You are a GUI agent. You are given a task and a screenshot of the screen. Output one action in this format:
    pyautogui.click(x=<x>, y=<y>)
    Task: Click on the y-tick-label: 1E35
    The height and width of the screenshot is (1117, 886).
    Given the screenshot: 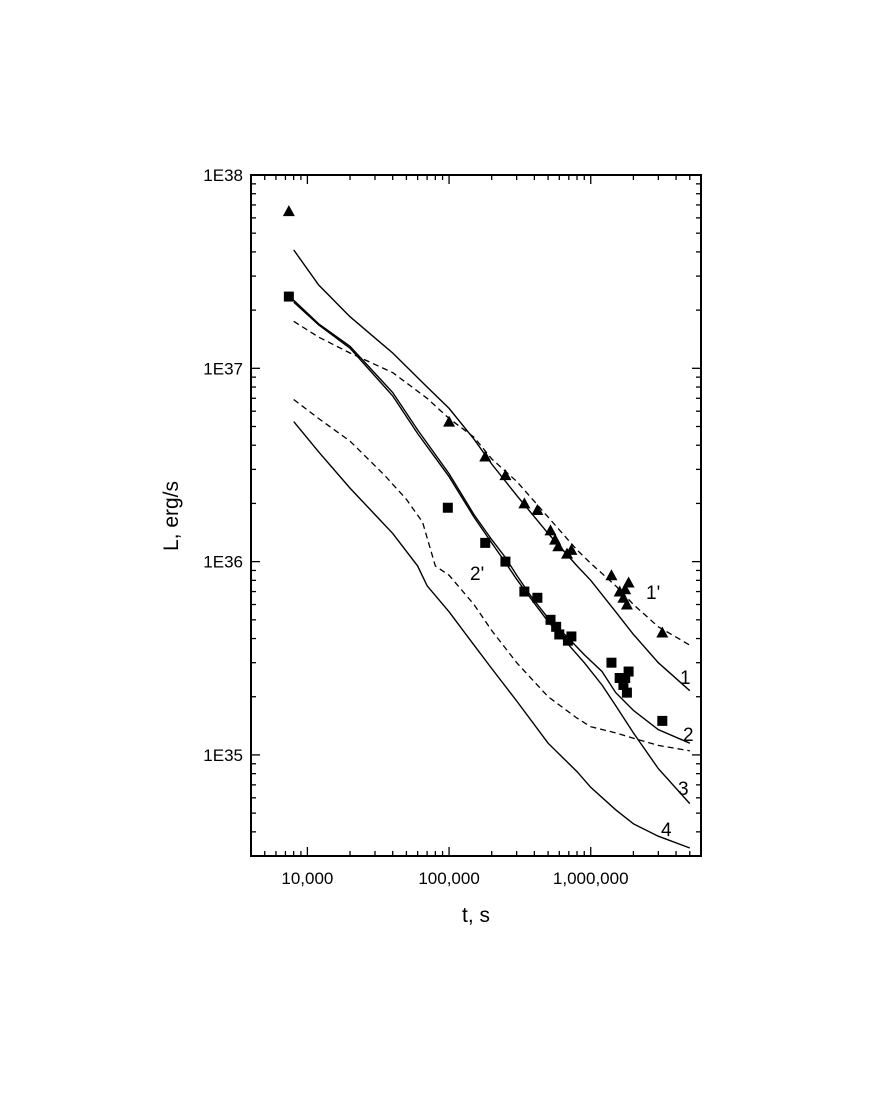 What is the action you would take?
    pyautogui.click(x=223, y=755)
    